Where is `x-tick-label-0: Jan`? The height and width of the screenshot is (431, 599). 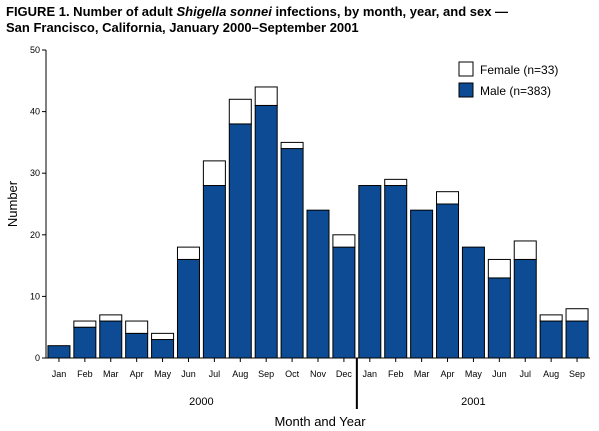
x-tick-label-0: Jan is located at coordinates (59, 374).